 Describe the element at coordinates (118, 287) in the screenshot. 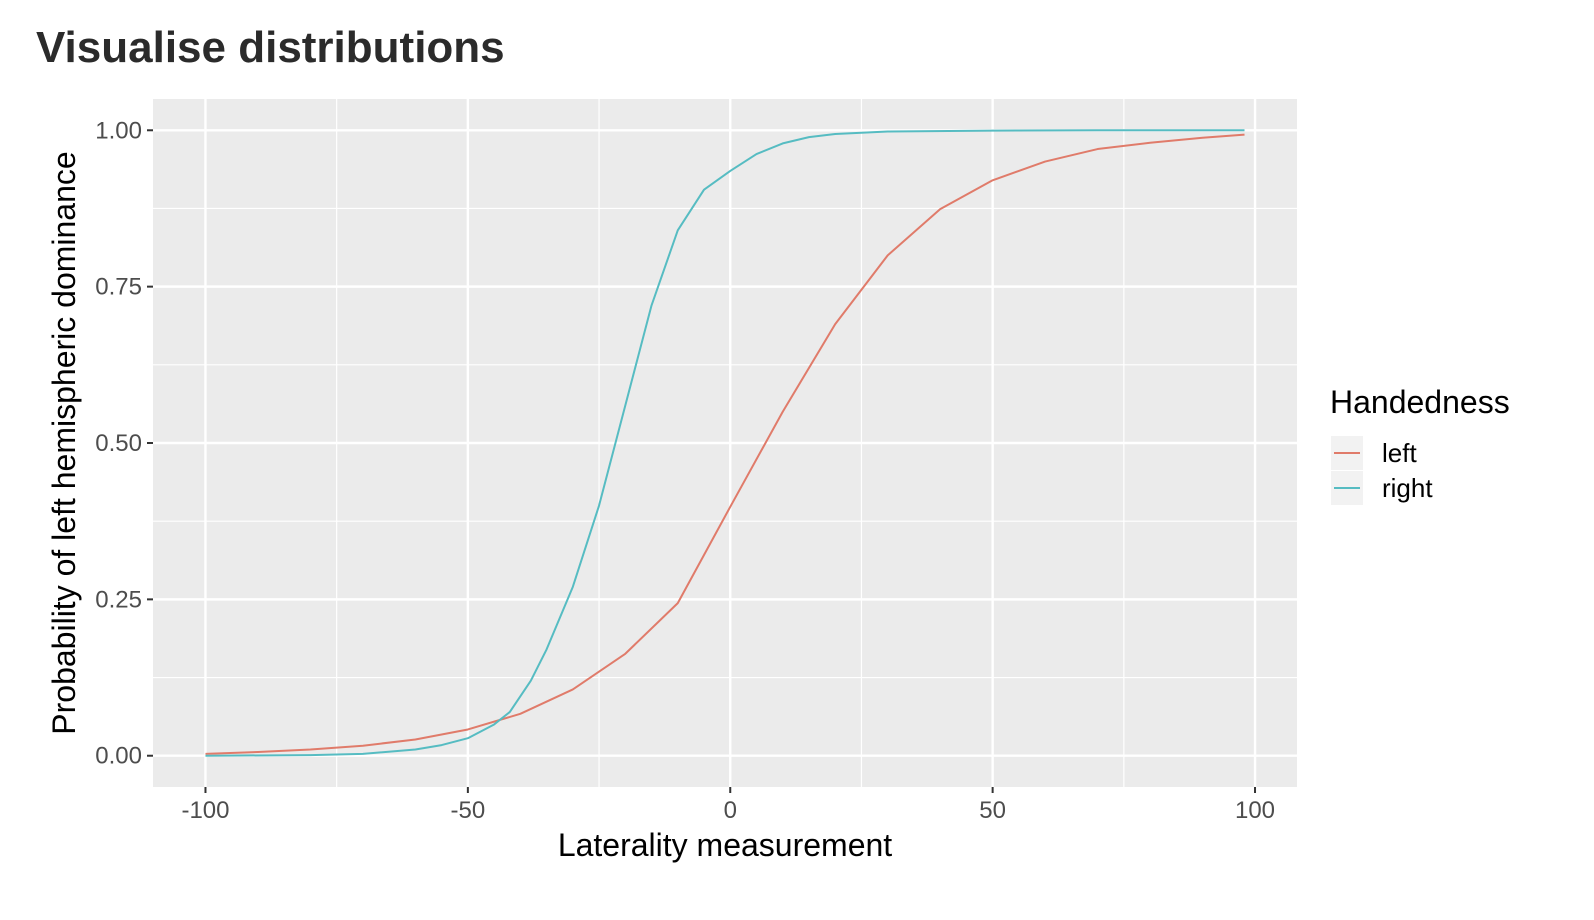

I see `y-tick-label: 0.75` at that location.